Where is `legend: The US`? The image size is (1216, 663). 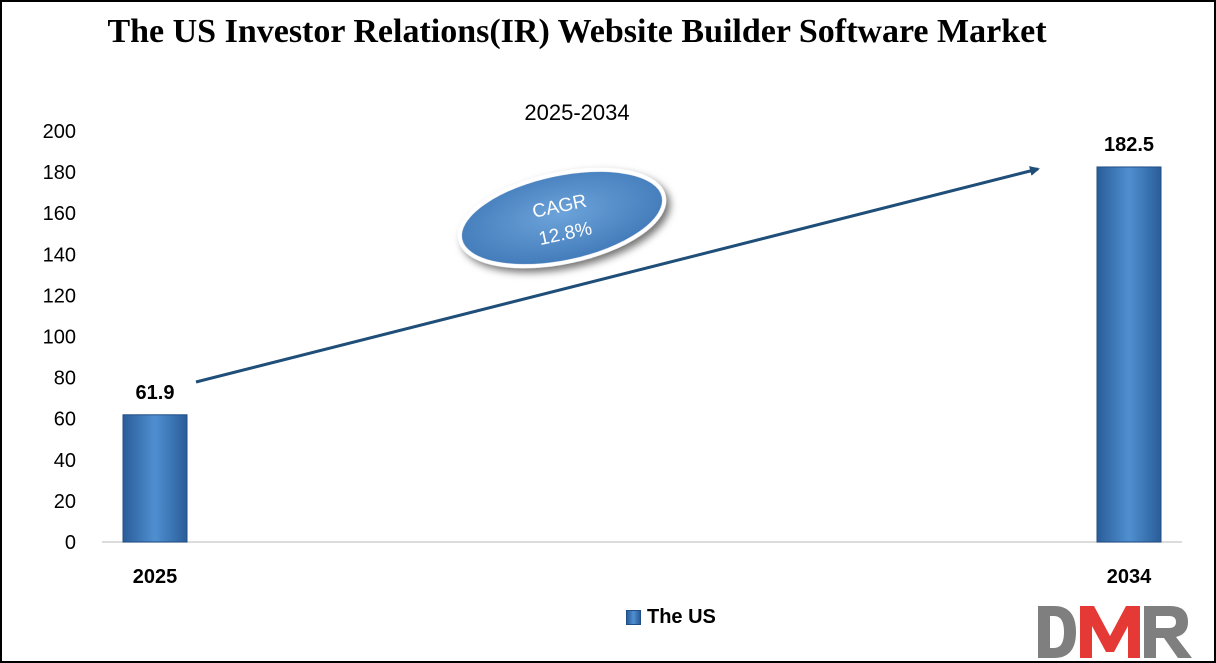 legend: The US is located at coordinates (671, 617).